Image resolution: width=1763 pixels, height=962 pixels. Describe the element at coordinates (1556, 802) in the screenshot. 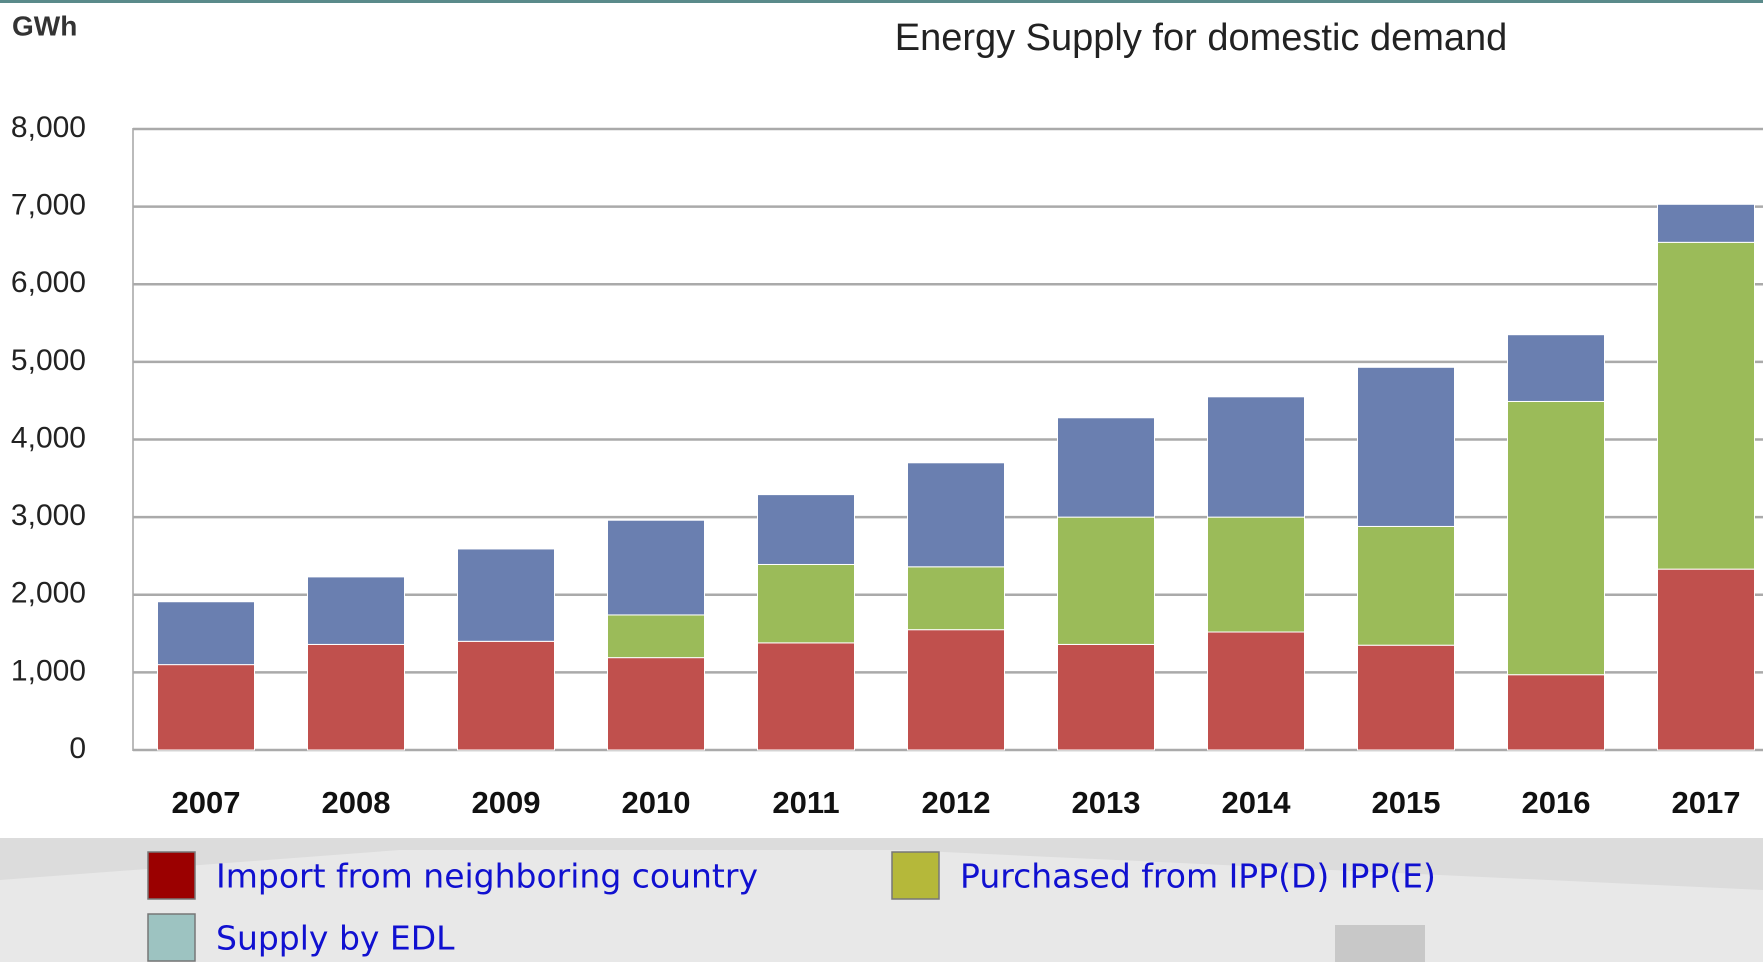

I see `x-tick-label: 2016` at that location.